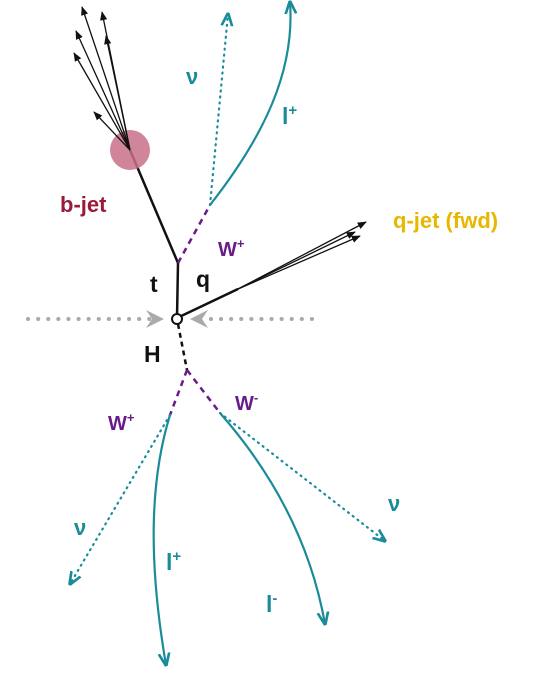  Describe the element at coordinates (207, 303) in the screenshot. I see `q-jet-line` at that location.